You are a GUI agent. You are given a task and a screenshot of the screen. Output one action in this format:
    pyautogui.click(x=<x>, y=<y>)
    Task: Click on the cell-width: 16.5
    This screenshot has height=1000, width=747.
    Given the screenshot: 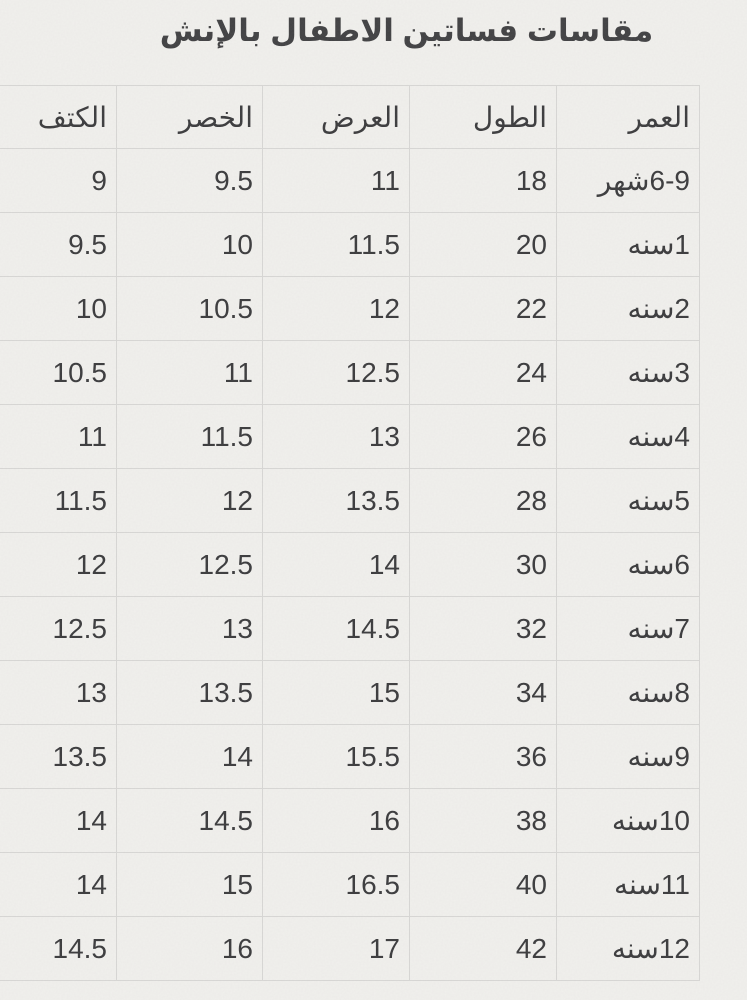 What is the action you would take?
    pyautogui.click(x=336, y=884)
    